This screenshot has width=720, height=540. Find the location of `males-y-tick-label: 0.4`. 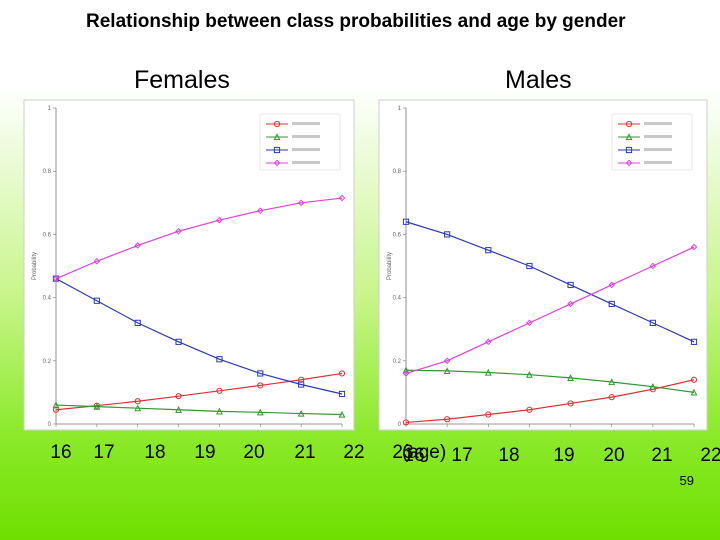

males-y-tick-label: 0.4 is located at coordinates (397, 299).